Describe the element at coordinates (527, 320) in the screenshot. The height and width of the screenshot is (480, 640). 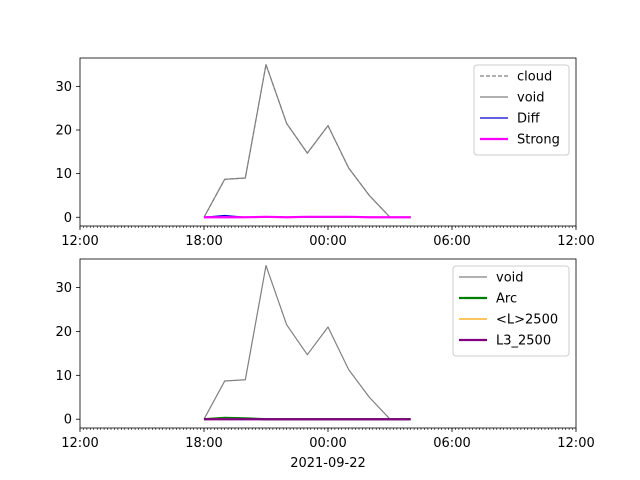
I see `legend-label: <L>2500` at that location.